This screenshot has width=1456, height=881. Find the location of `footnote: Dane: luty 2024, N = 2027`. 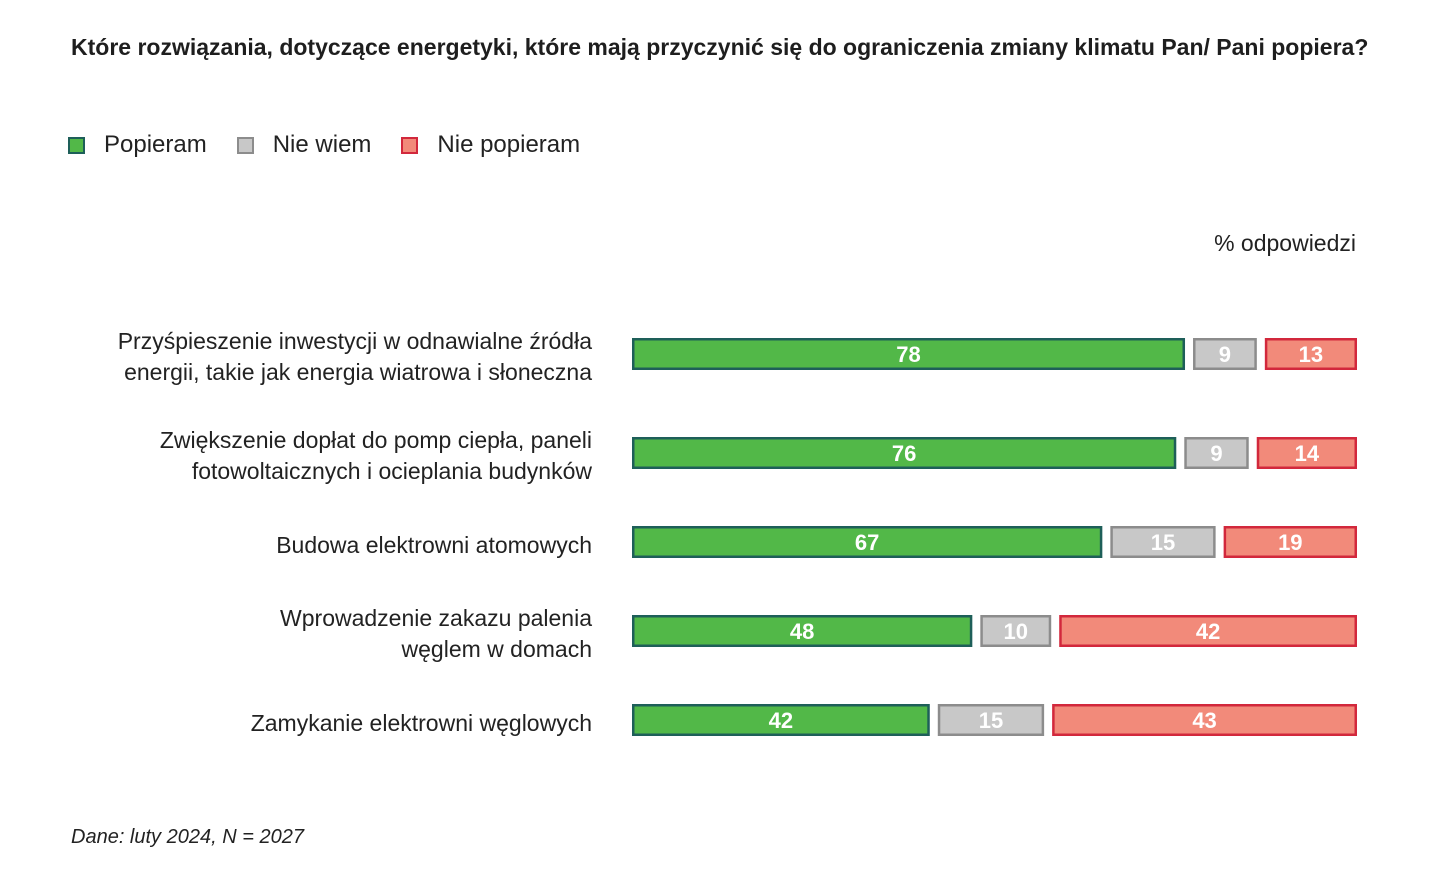

footnote: Dane: luty 2024, N = 2027 is located at coordinates (187, 837).